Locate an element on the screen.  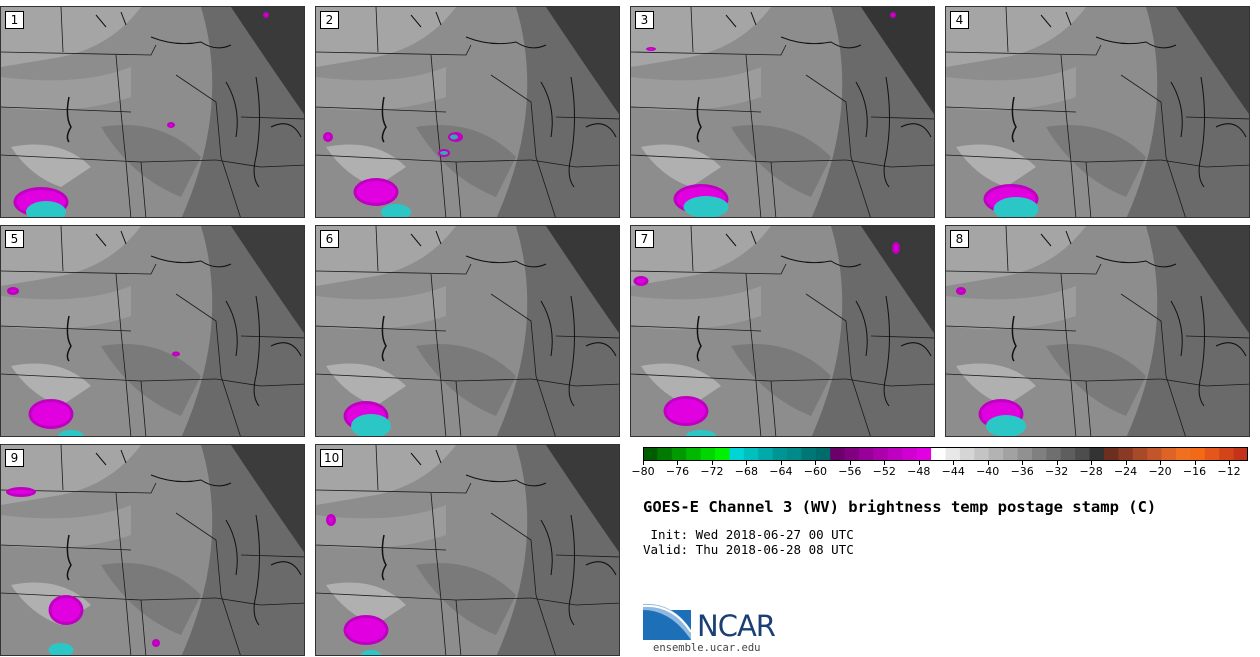
panel-label: 2 is located at coordinates (329, 20).